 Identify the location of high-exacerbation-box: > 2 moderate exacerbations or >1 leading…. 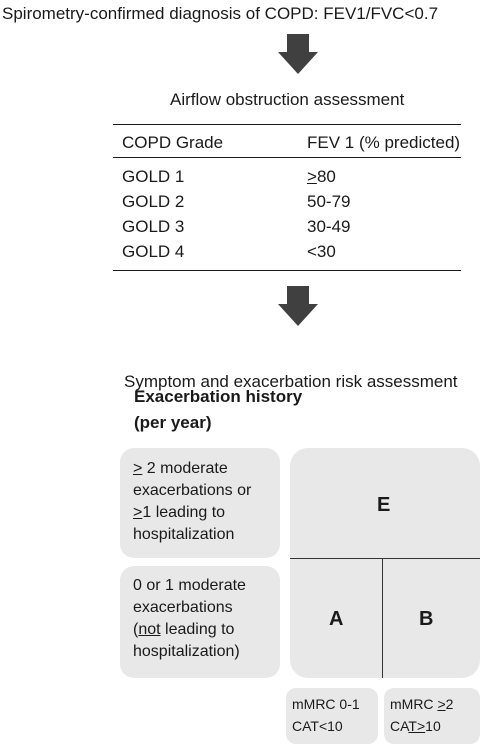
(200, 503).